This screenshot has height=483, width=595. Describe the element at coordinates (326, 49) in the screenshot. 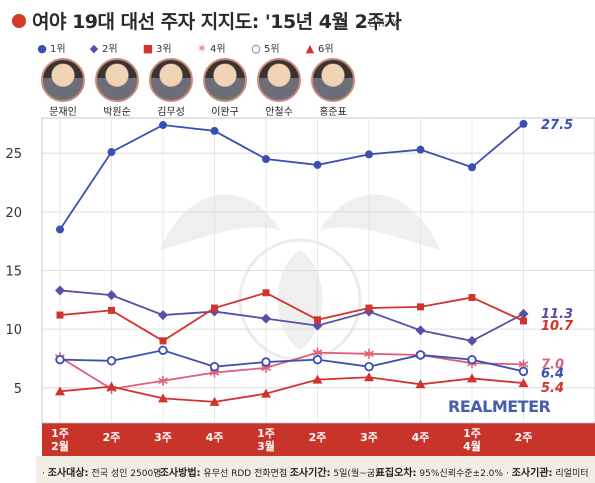

I see `legend-label-6: 6위` at that location.